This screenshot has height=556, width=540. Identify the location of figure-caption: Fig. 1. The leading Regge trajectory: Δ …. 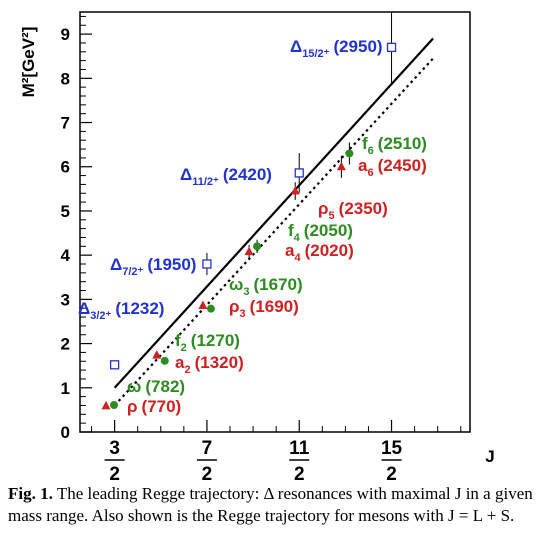
(272, 505).